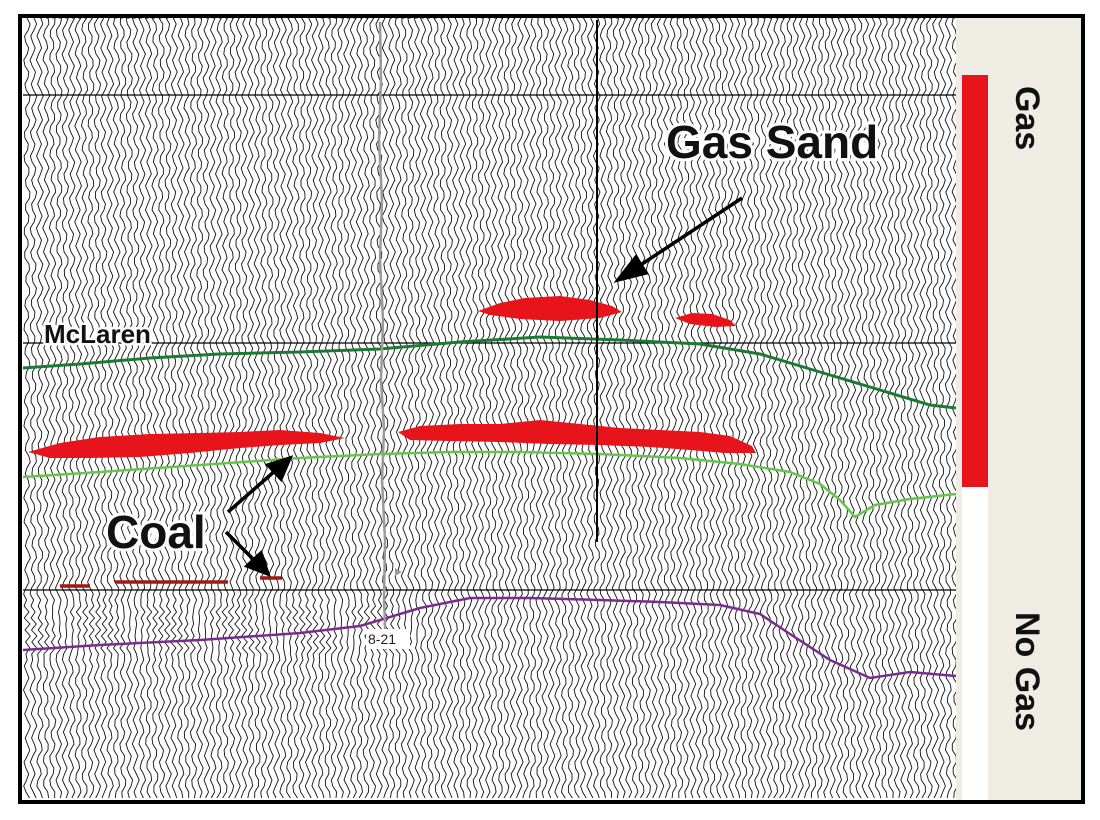 This screenshot has width=1100, height=820. What do you see at coordinates (97, 334) in the screenshot?
I see `mclaren-label: McLaren` at bounding box center [97, 334].